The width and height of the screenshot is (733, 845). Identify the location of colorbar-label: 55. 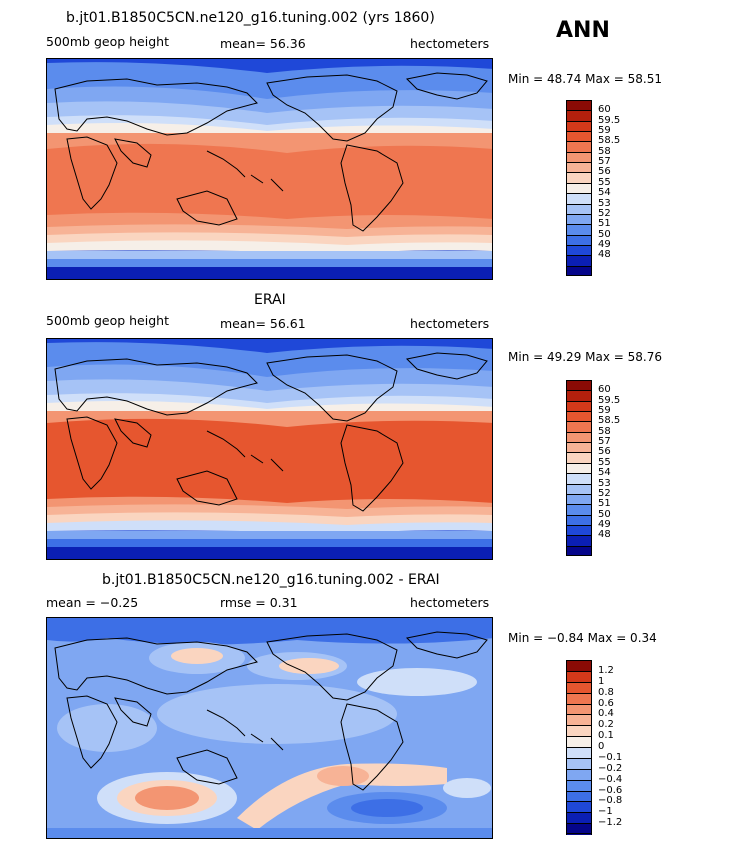
(604, 462).